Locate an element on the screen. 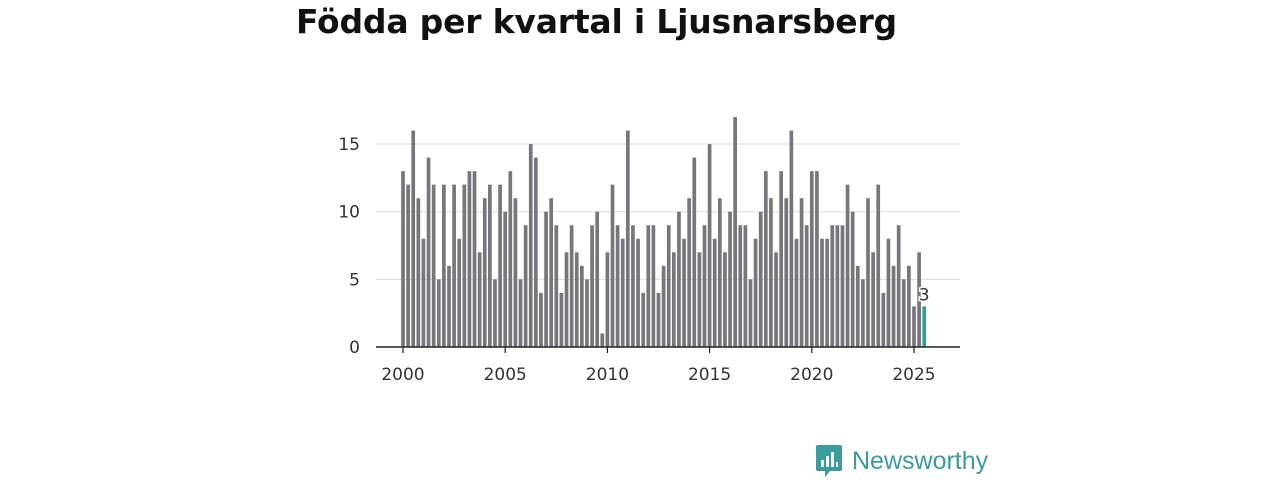  newsworthy-logo: Newsworthy is located at coordinates (901, 461).